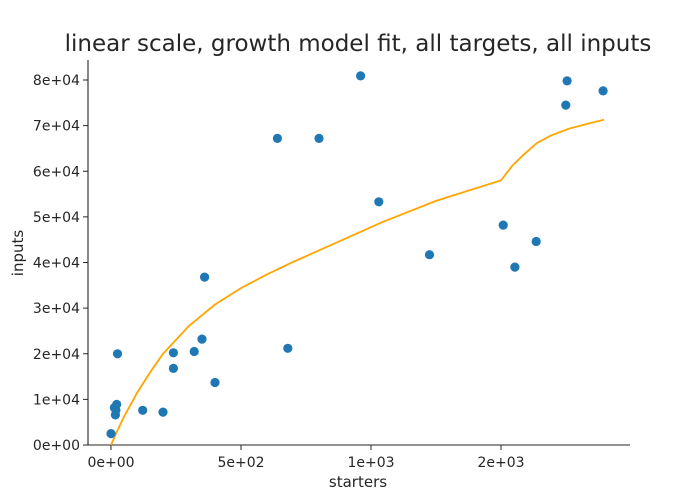 The height and width of the screenshot is (500, 700). What do you see at coordinates (358, 482) in the screenshot?
I see `x-axis-label: starters` at bounding box center [358, 482].